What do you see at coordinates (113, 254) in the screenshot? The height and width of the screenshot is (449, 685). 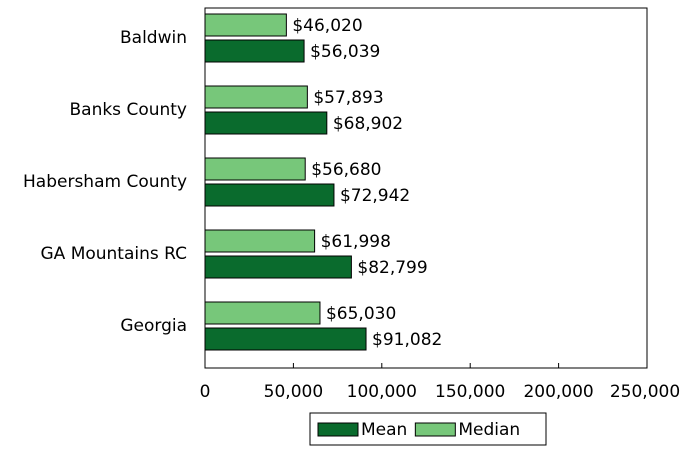 I see `y-tick-label: GA Mountains RC` at bounding box center [113, 254].